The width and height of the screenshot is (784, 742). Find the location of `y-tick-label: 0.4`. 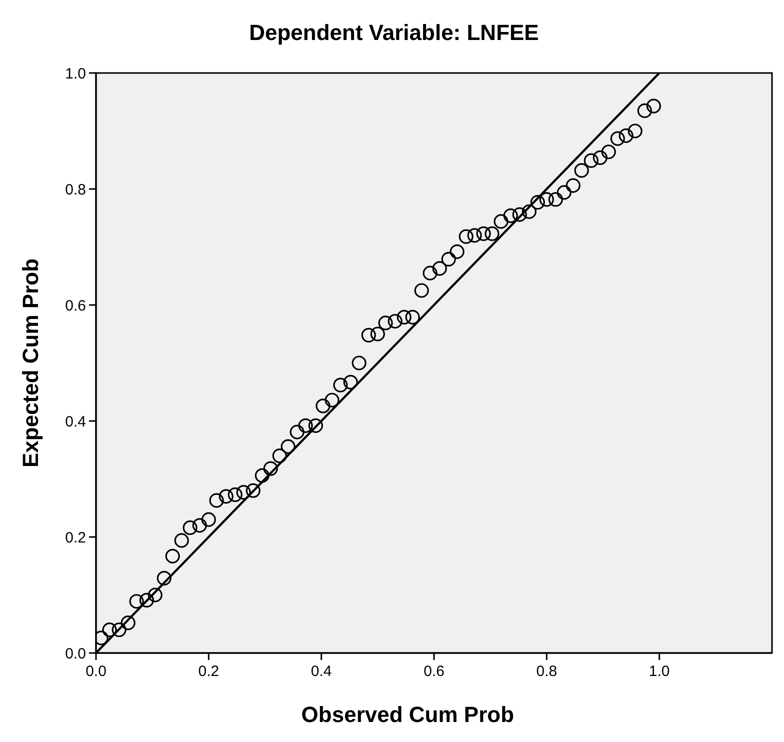

y-tick-label: 0.4 is located at coordinates (75, 421).